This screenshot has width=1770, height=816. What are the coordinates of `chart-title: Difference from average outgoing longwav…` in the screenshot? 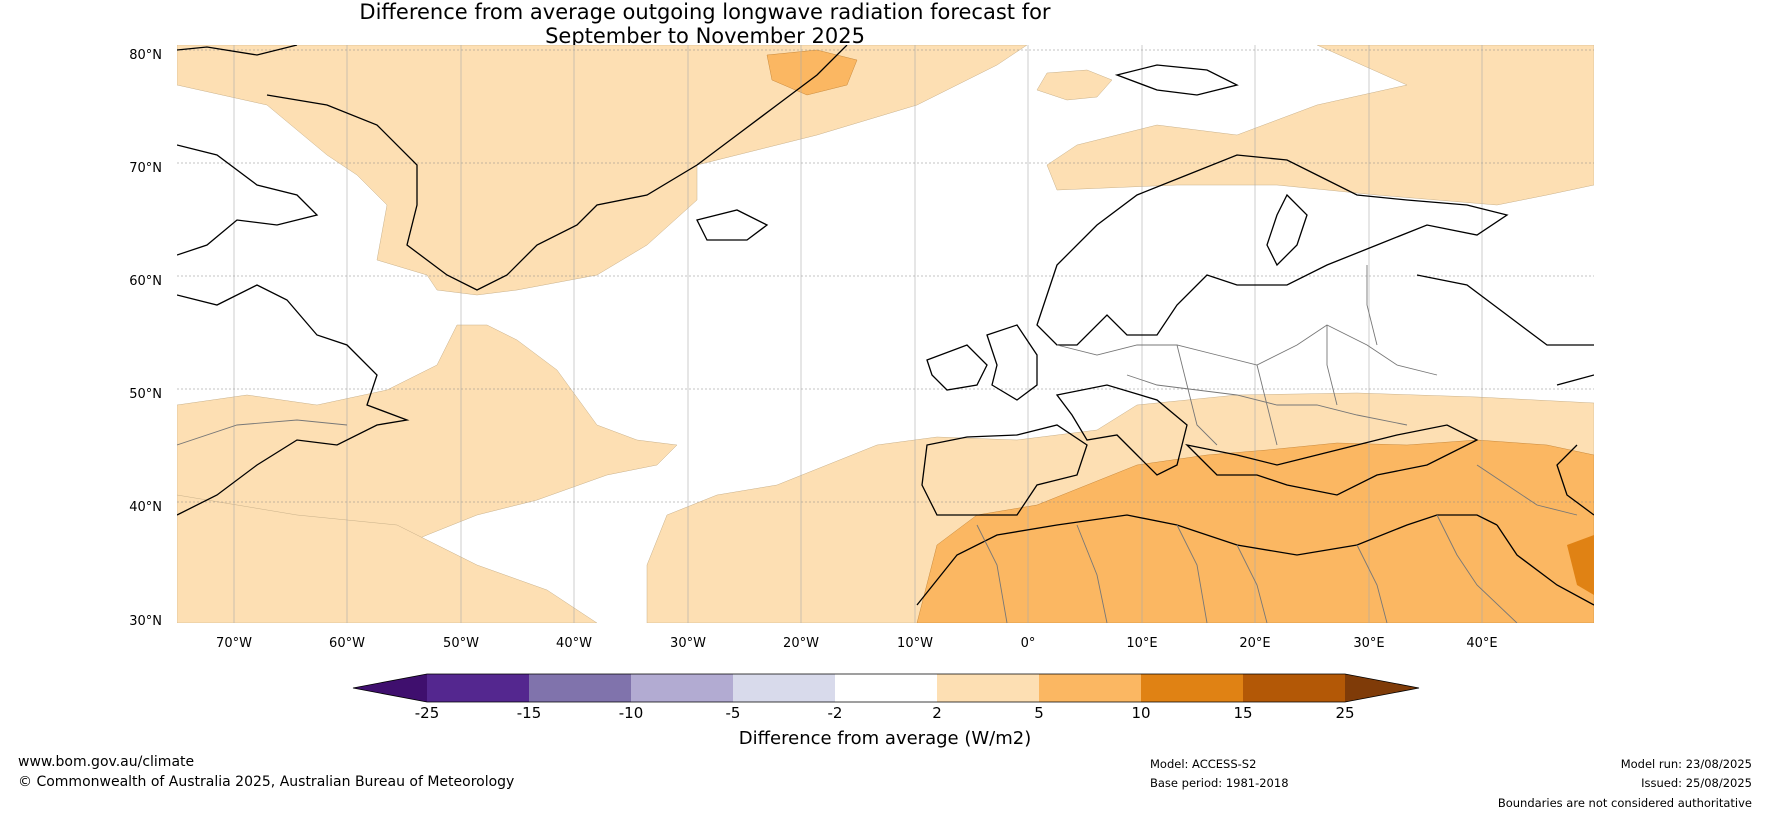 It's located at (705, 24).